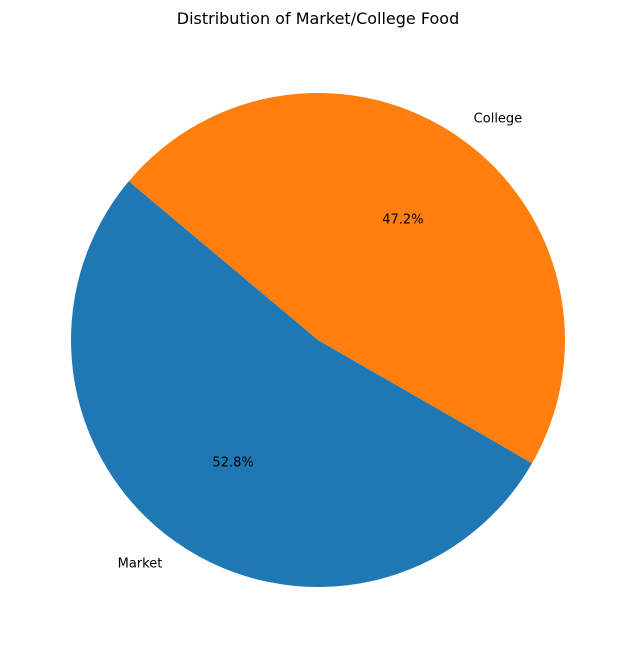  Describe the element at coordinates (140, 564) in the screenshot. I see `slice-label-market: Market` at that location.